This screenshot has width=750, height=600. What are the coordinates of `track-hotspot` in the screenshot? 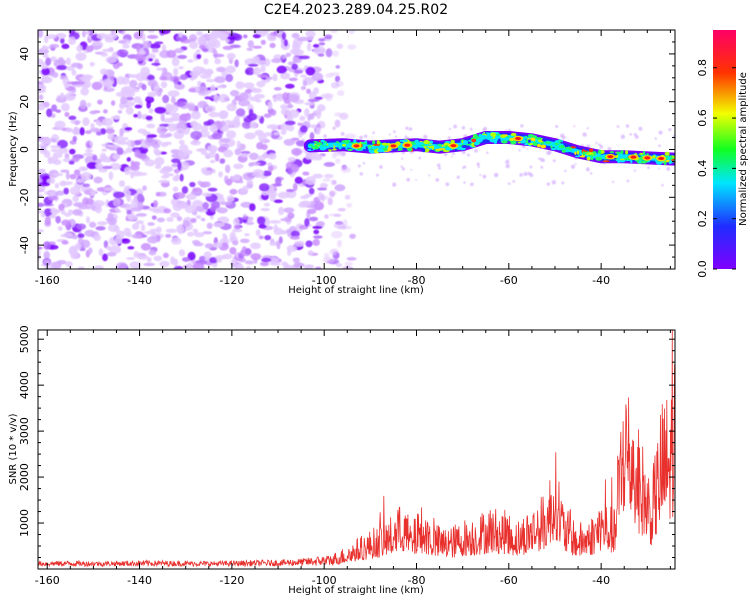 It's located at (407, 145).